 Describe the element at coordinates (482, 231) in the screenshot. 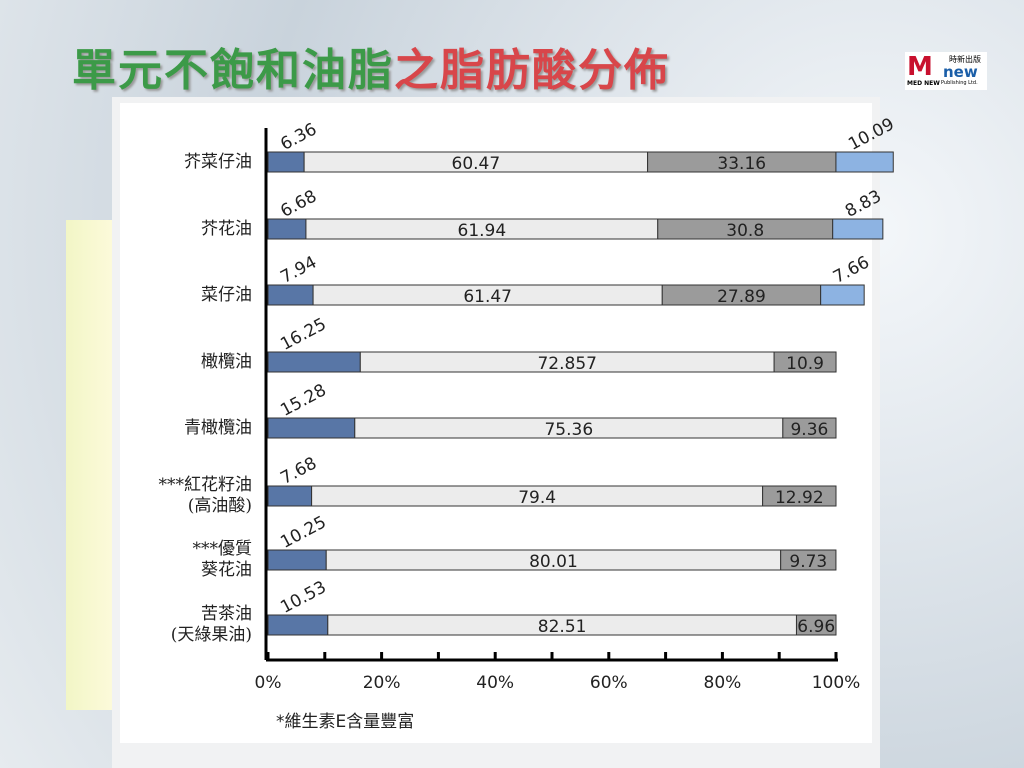

I see `value-label: 61.94` at that location.